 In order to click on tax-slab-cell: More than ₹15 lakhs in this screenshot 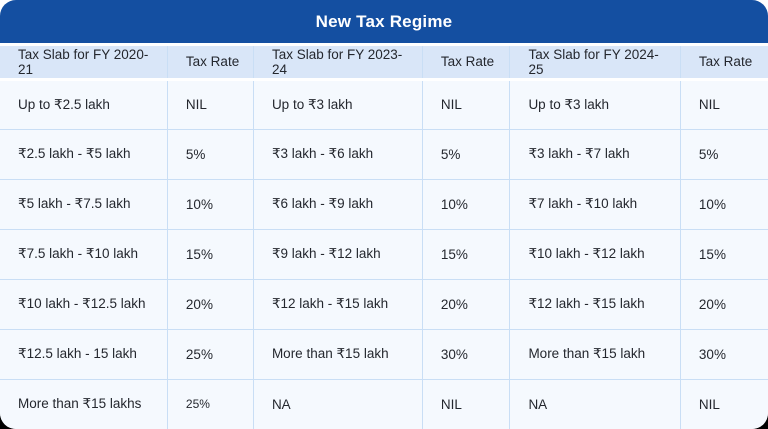, I will do `click(84, 403)`.